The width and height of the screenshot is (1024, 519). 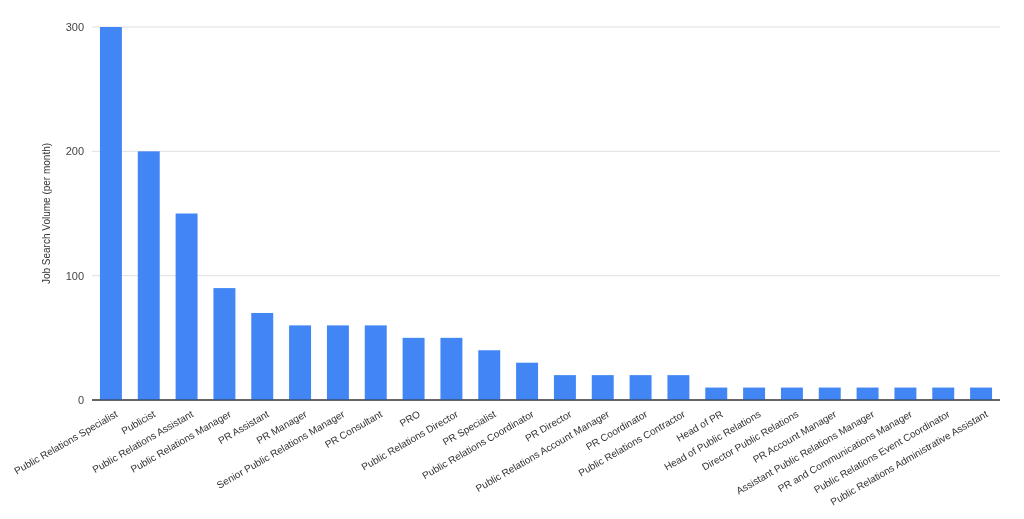 What do you see at coordinates (74, 275) in the screenshot?
I see `y-tick-label: 100` at bounding box center [74, 275].